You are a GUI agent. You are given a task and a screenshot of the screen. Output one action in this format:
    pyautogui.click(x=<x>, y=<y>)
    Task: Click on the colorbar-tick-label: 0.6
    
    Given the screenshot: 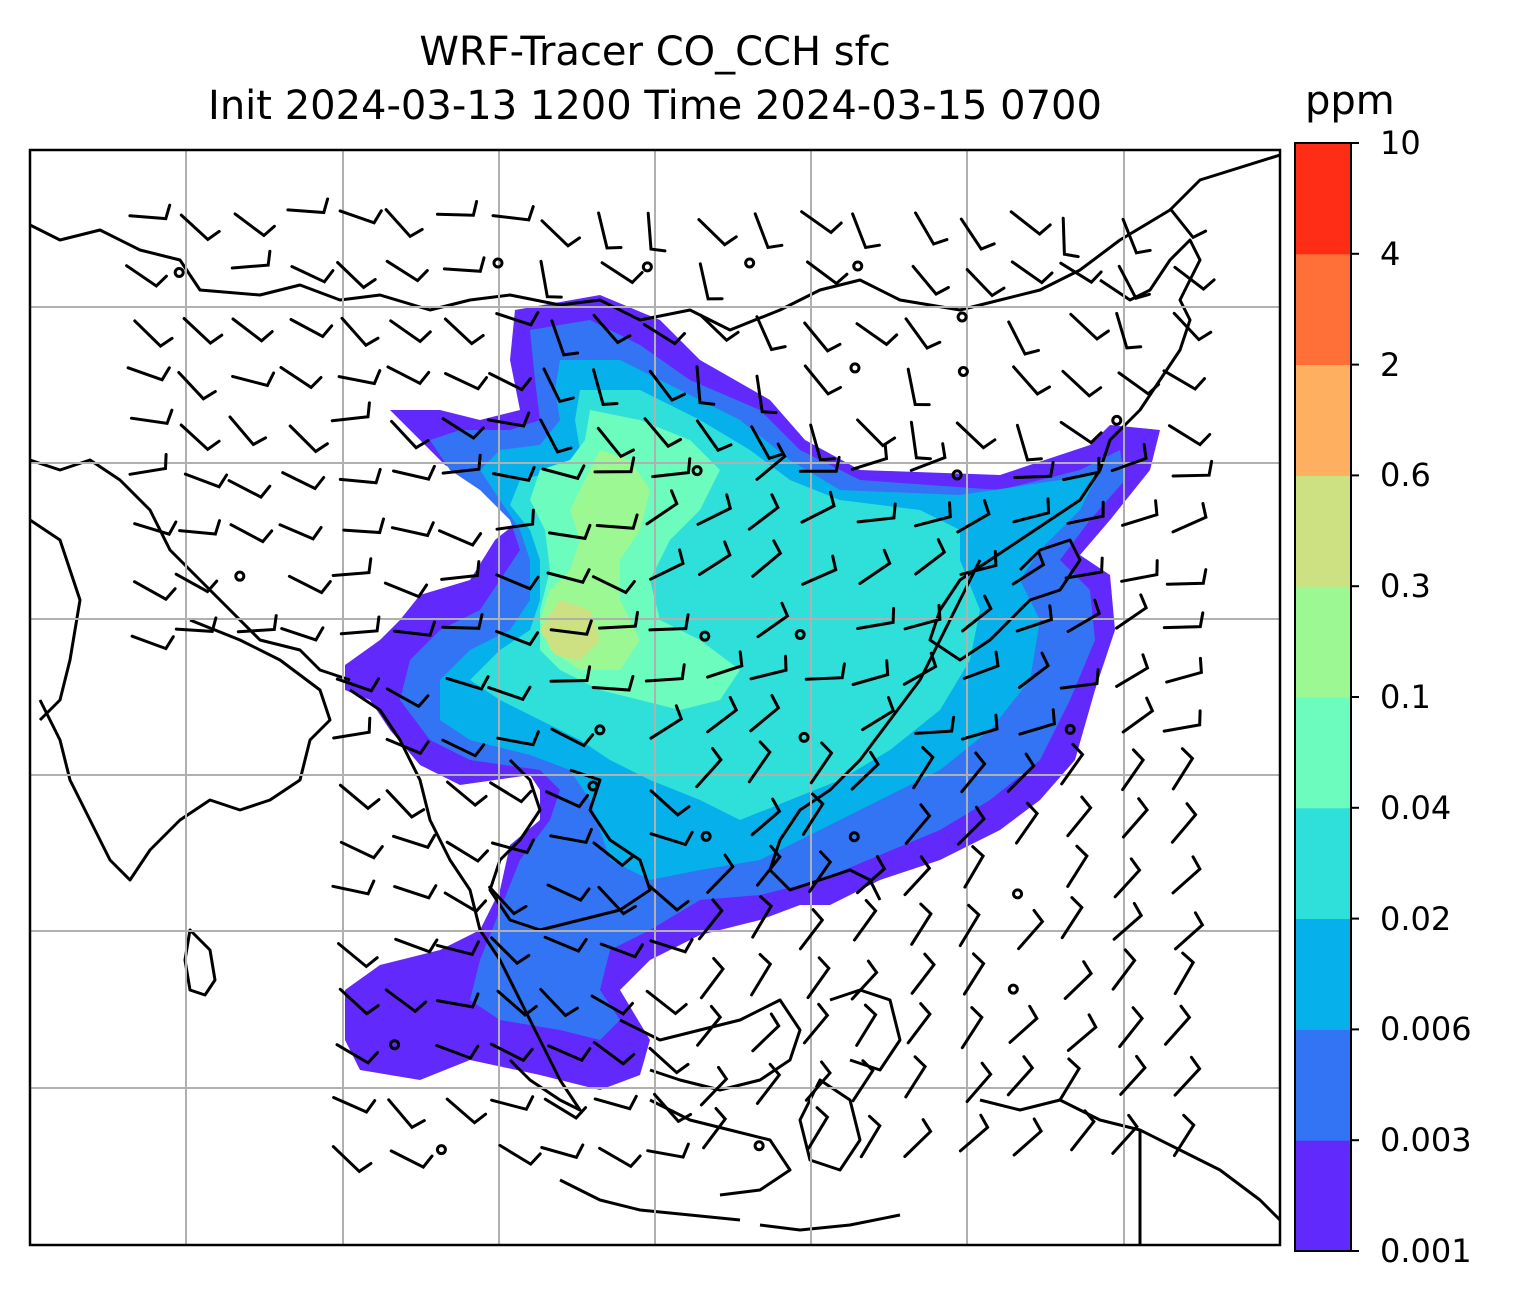 What is the action you would take?
    pyautogui.click(x=1405, y=475)
    